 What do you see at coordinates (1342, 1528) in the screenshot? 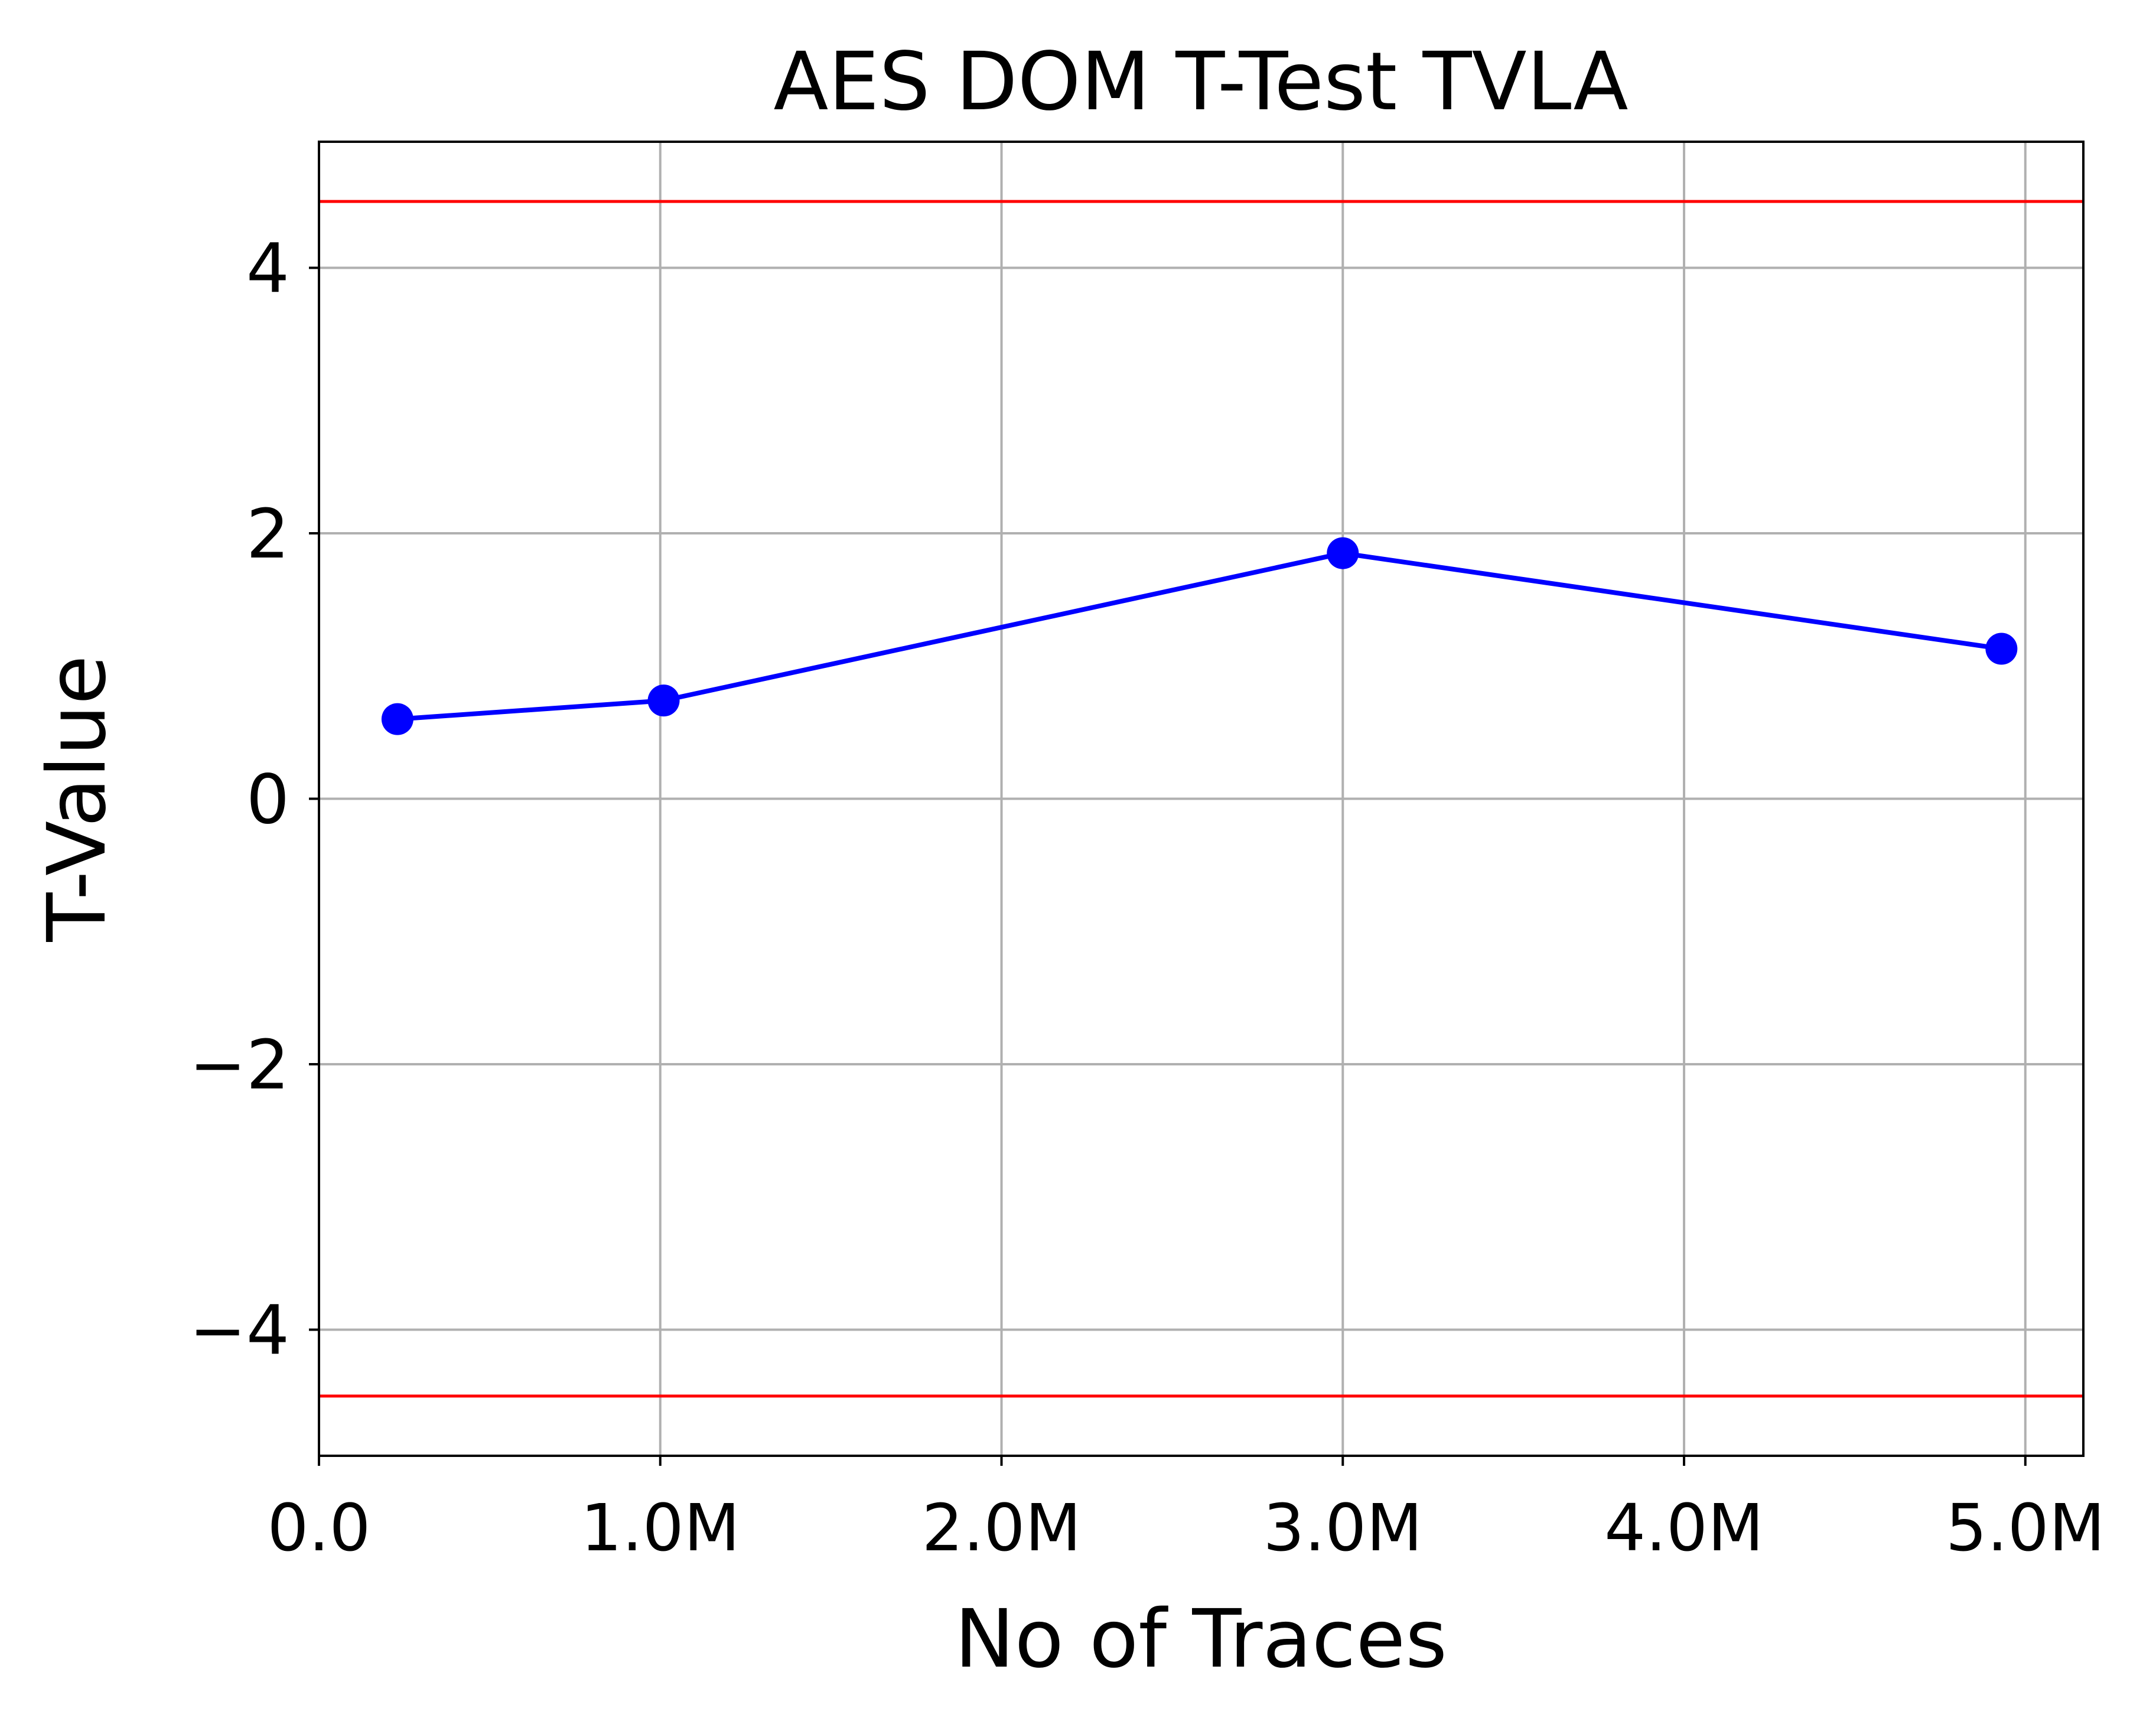
I see `x-tick-label: 3.0M` at bounding box center [1342, 1528].